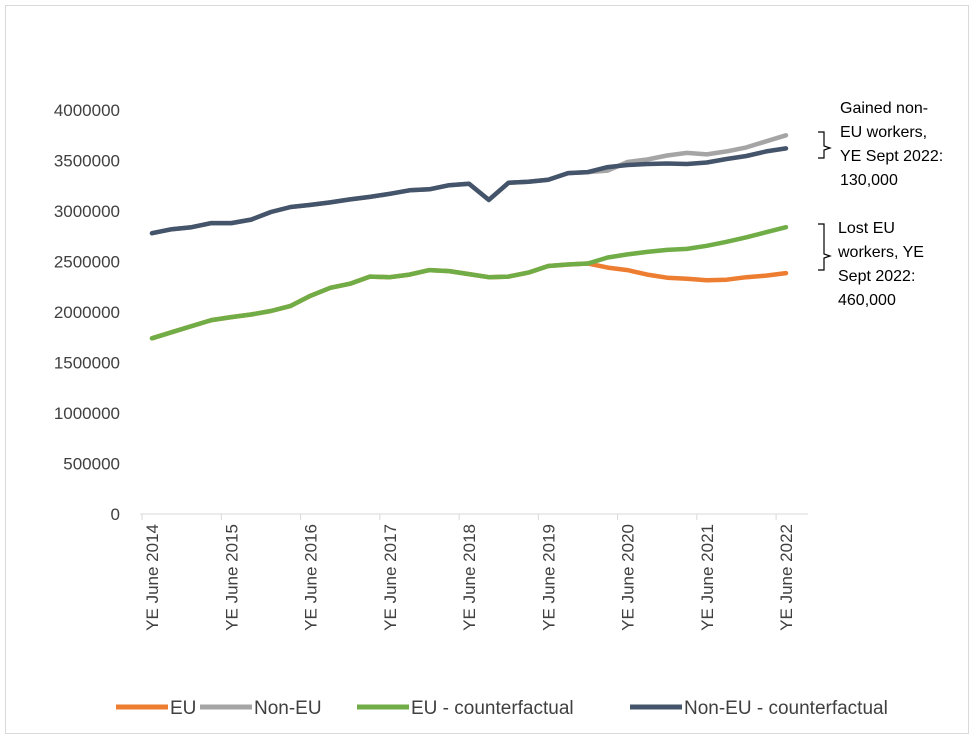 This screenshot has width=976, height=740. I want to click on y-tick-label: 3000000, so click(87, 211).